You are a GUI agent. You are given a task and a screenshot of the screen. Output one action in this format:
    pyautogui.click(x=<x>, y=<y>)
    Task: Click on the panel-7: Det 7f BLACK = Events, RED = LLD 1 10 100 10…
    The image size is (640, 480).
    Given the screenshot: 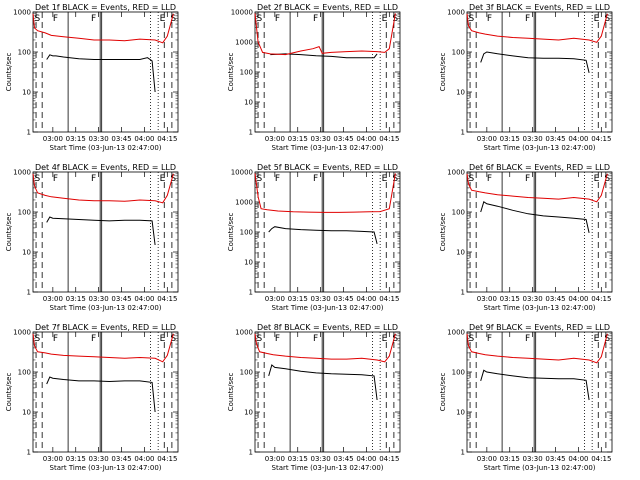 What is the action you would take?
    pyautogui.click(x=92, y=397)
    